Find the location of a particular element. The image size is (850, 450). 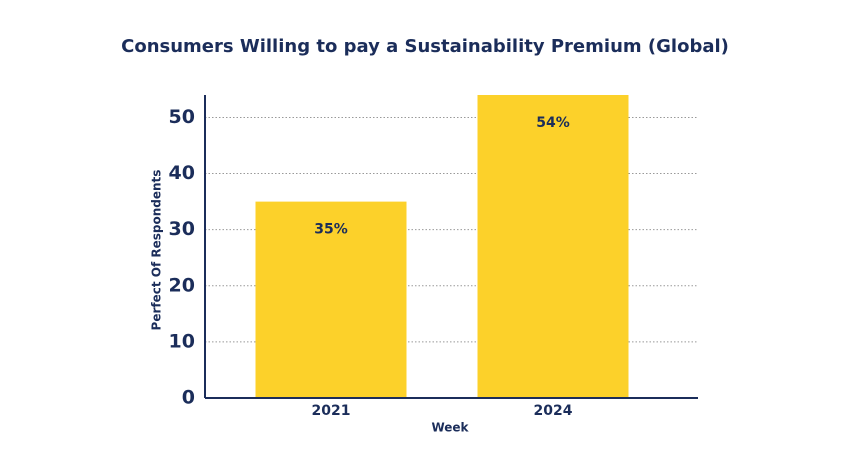

y-tick-label: 30 is located at coordinates (182, 229).